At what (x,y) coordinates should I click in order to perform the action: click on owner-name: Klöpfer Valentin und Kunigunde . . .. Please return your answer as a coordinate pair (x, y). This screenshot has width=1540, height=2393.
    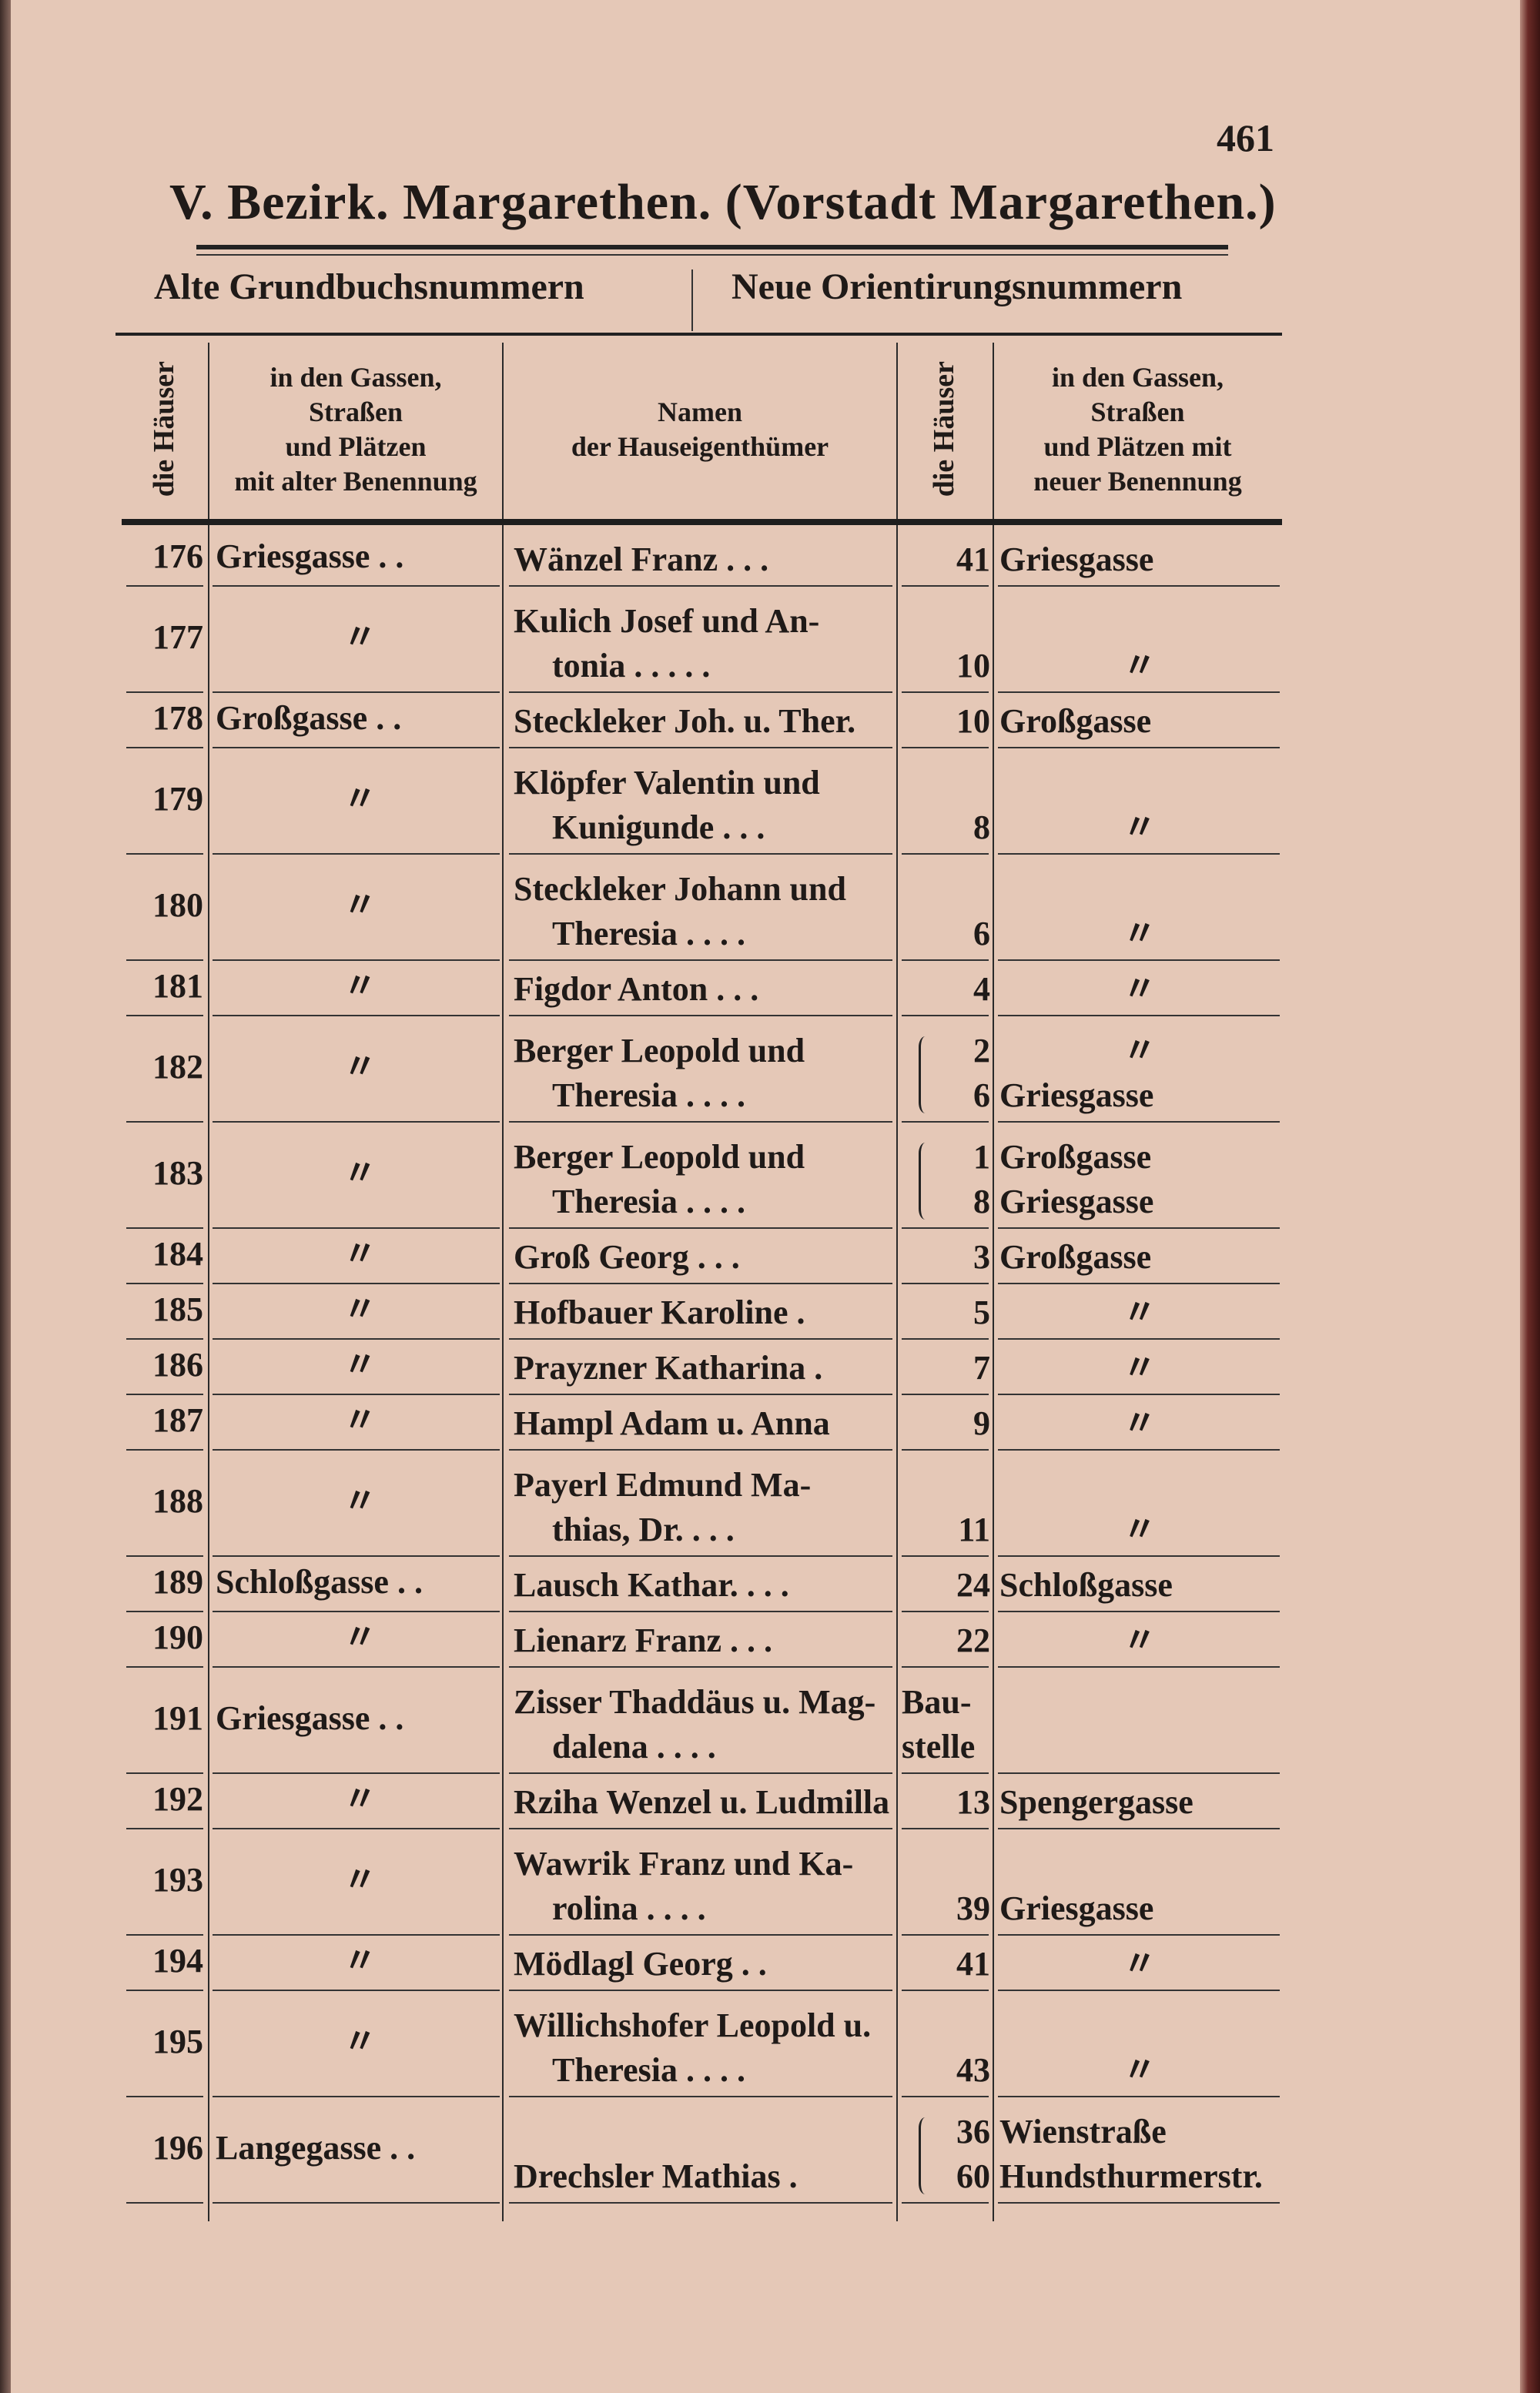
    Looking at the image, I should click on (700, 801).